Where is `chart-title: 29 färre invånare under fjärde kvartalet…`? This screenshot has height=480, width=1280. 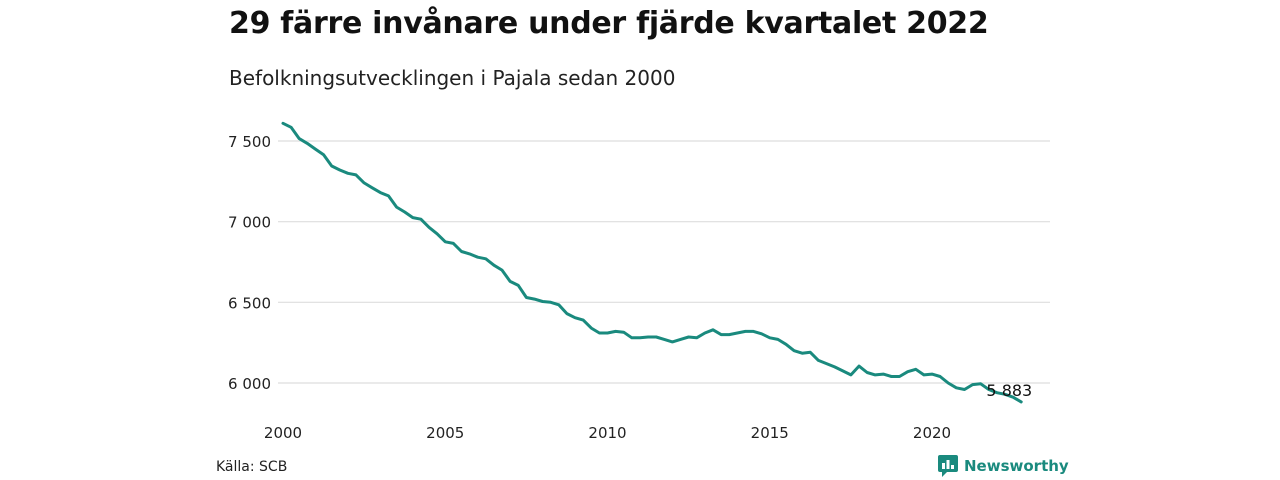 chart-title: 29 färre invånare under fjärde kvartalet… is located at coordinates (609, 23).